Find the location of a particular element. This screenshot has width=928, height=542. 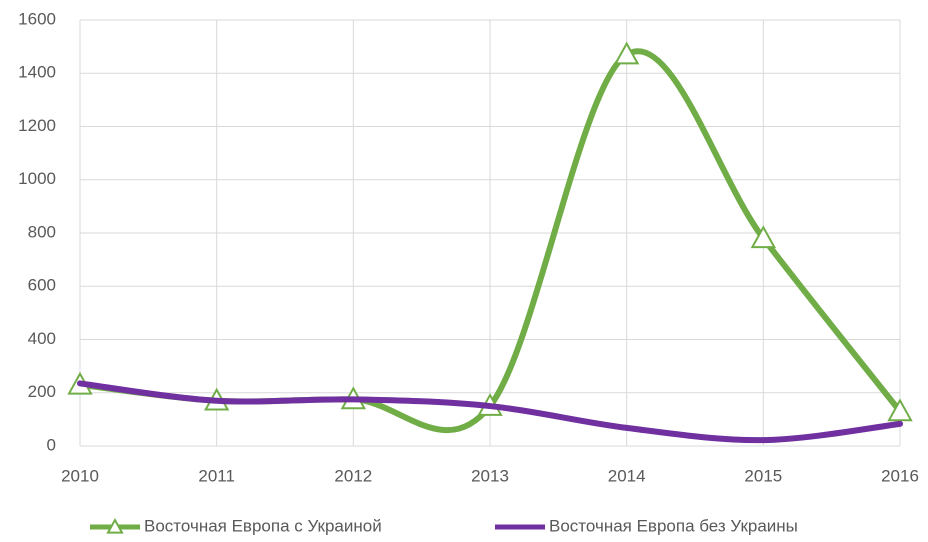

y-tick-label: 200 is located at coordinates (42, 391).